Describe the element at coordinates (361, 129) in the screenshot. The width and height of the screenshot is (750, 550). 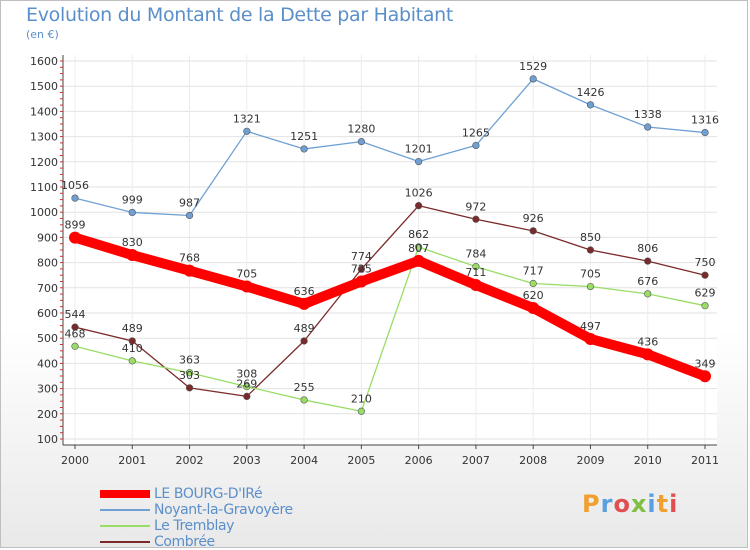
I see `data-label: 1280` at that location.